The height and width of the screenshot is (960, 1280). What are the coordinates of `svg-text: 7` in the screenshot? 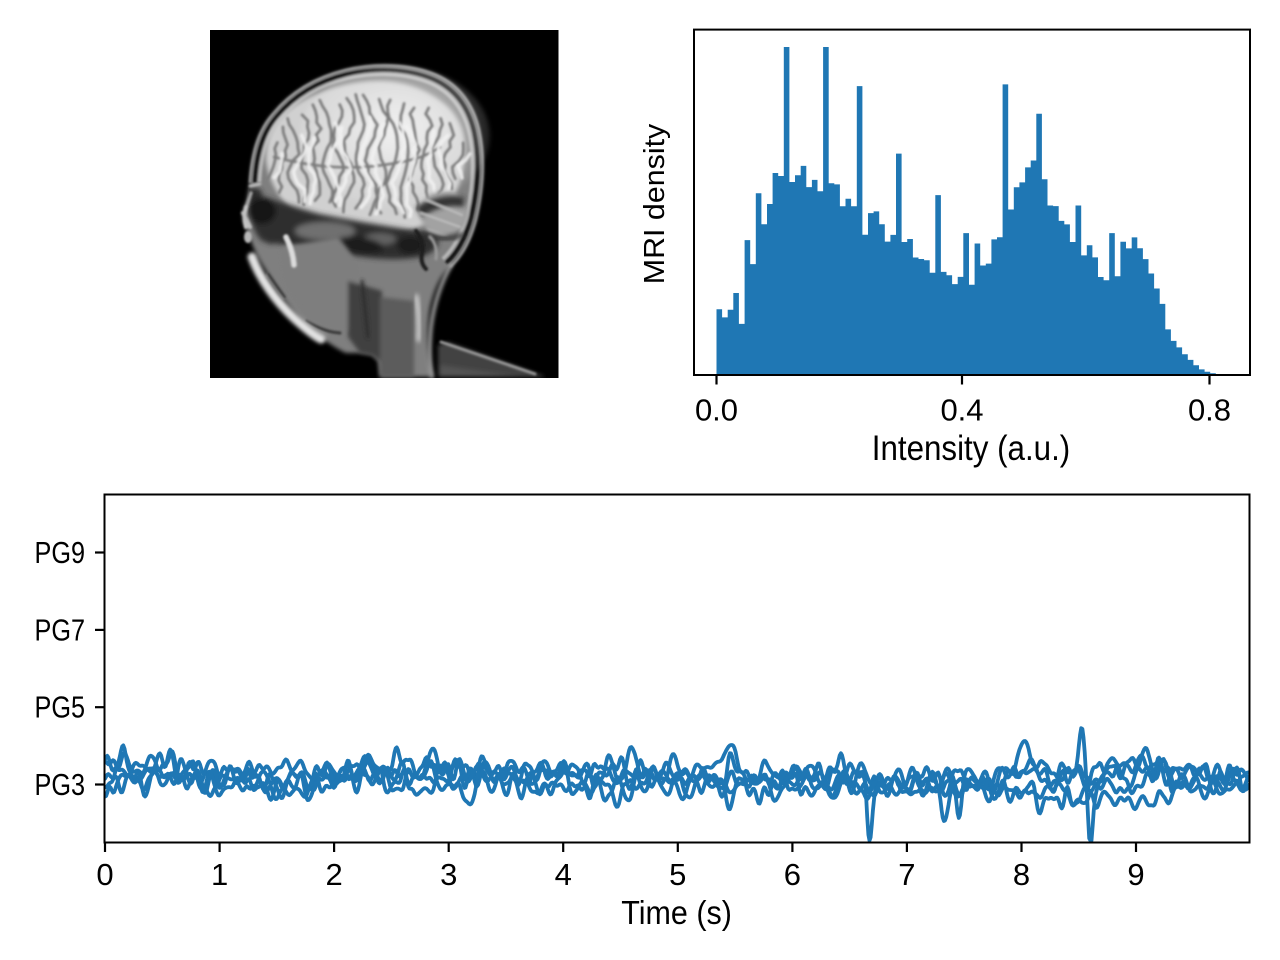 It's located at (906, 874).